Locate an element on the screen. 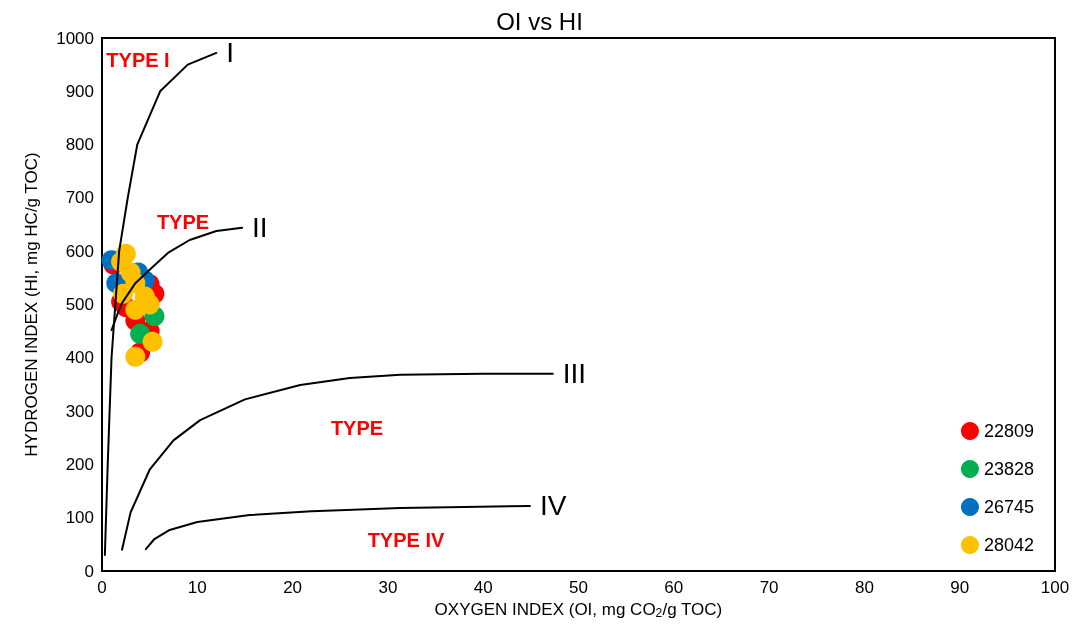 The image size is (1079, 644). legend-label: 22809 is located at coordinates (1009, 431).